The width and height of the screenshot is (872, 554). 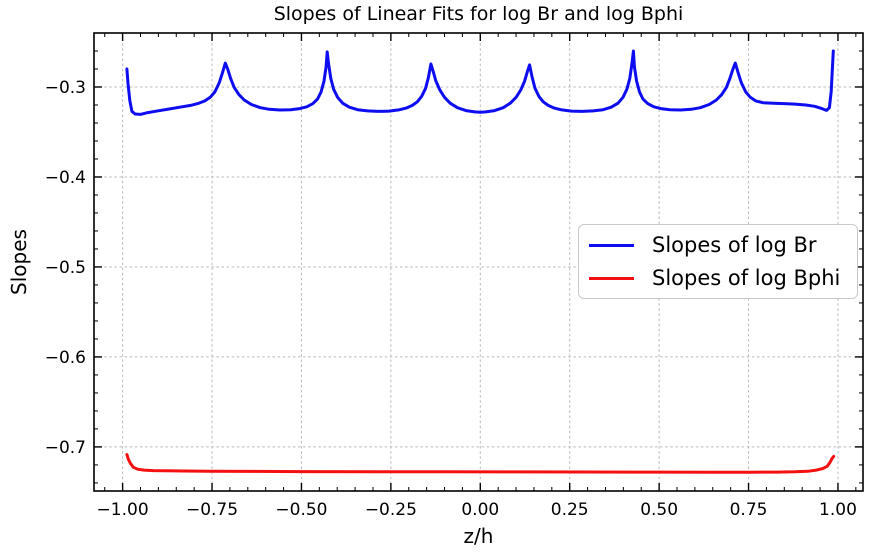 I want to click on legend-label-log-br: Slopes of log Br, so click(x=734, y=245).